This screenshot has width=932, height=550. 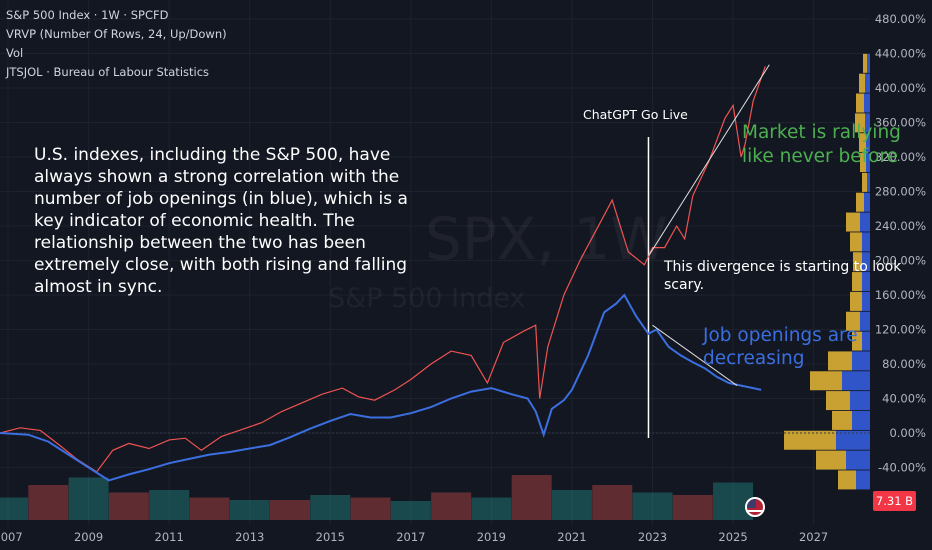 I want to click on legend-vrvp: VRVP (Number Of Rows, 24, Up/Down), so click(x=116, y=34).